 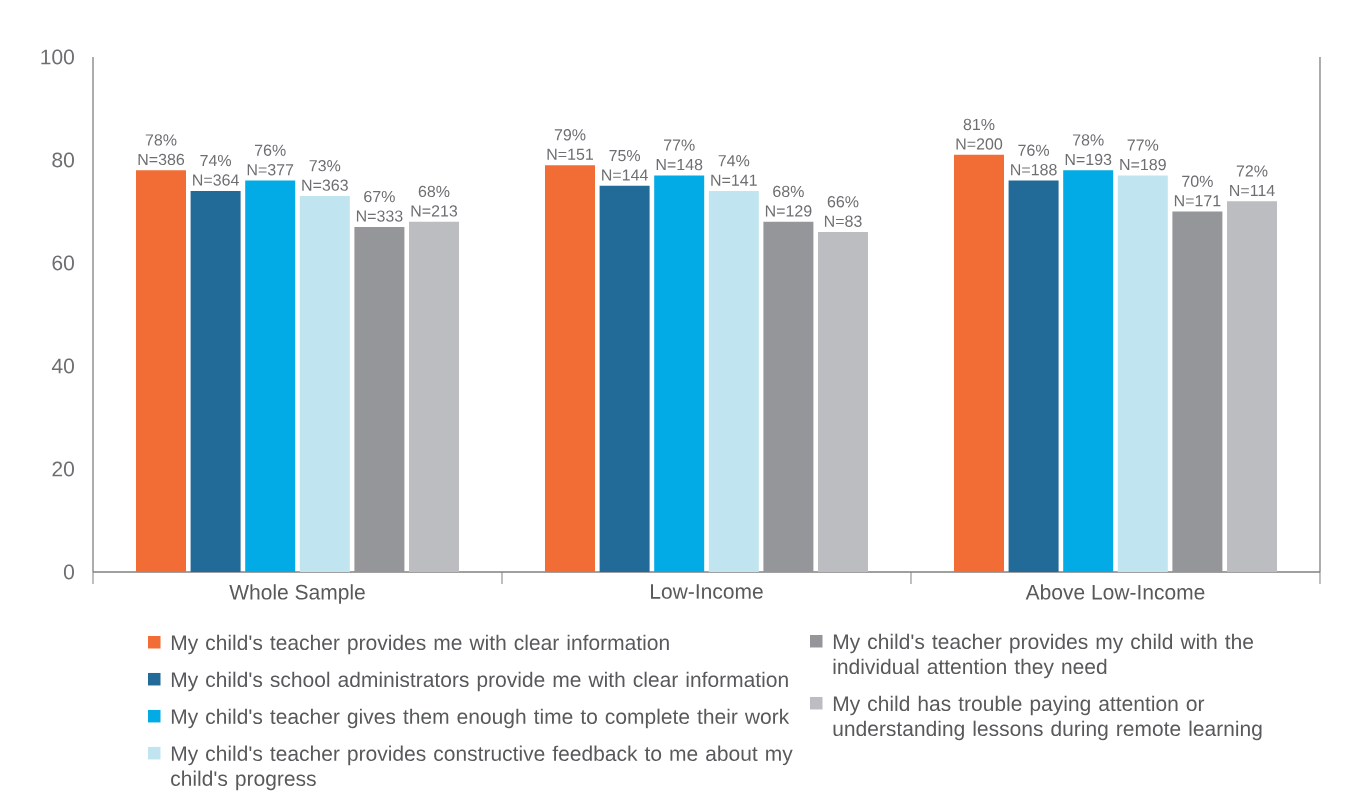 What do you see at coordinates (63, 469) in the screenshot?
I see `y-tick-label: 20` at bounding box center [63, 469].